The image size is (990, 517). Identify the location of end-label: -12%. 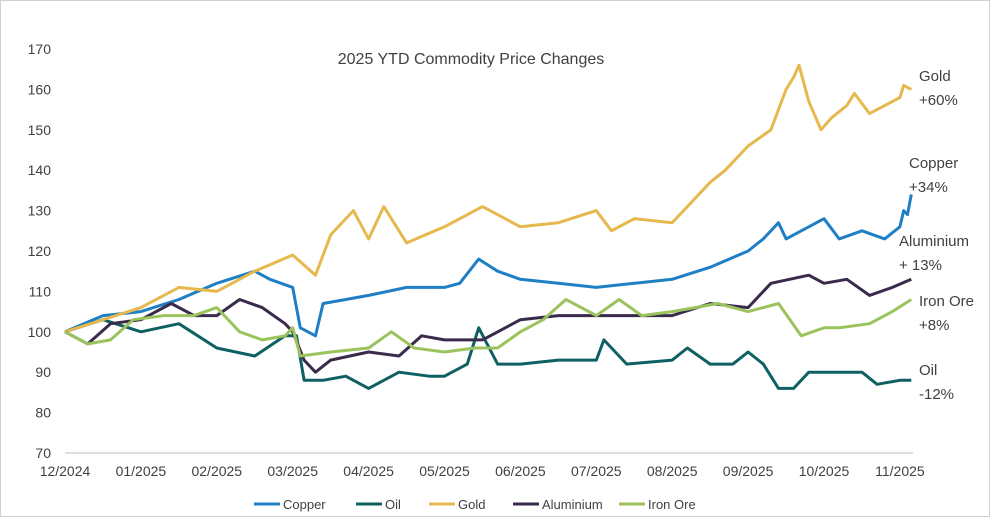
(936, 394).